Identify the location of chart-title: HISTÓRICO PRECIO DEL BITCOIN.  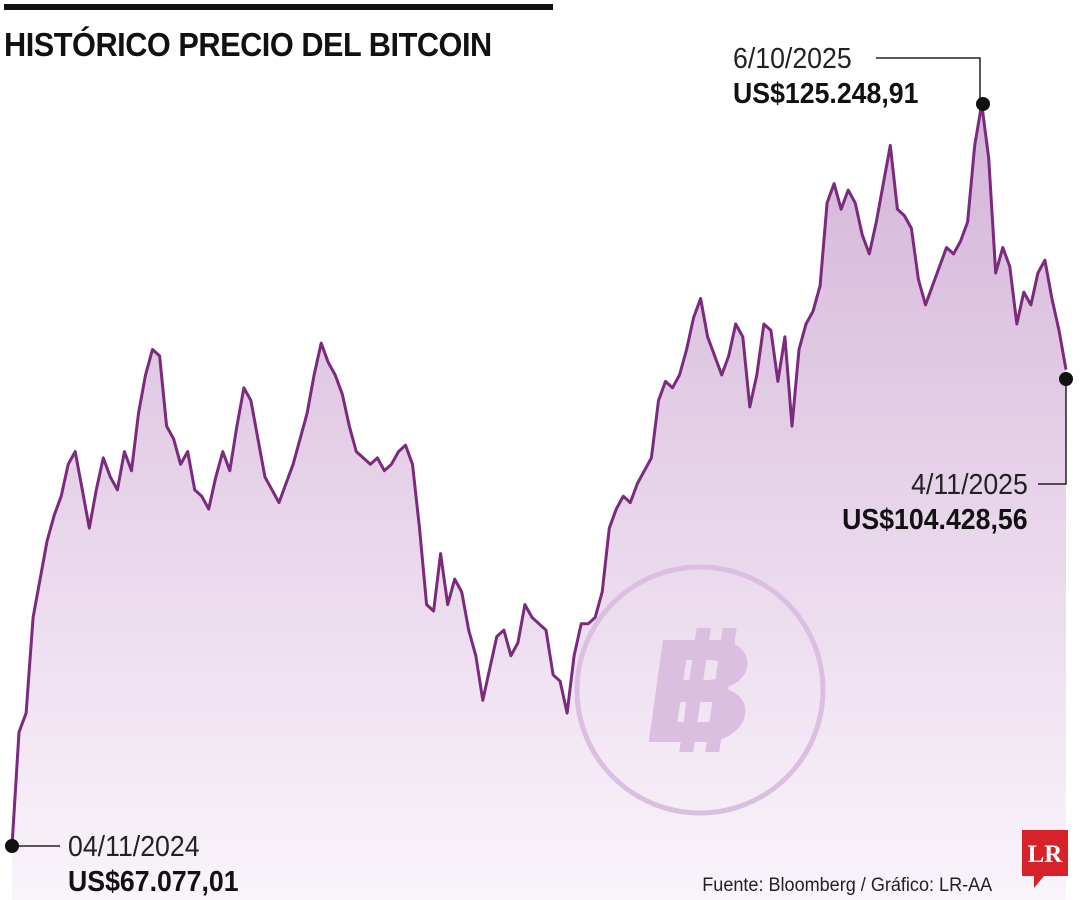
(248, 44).